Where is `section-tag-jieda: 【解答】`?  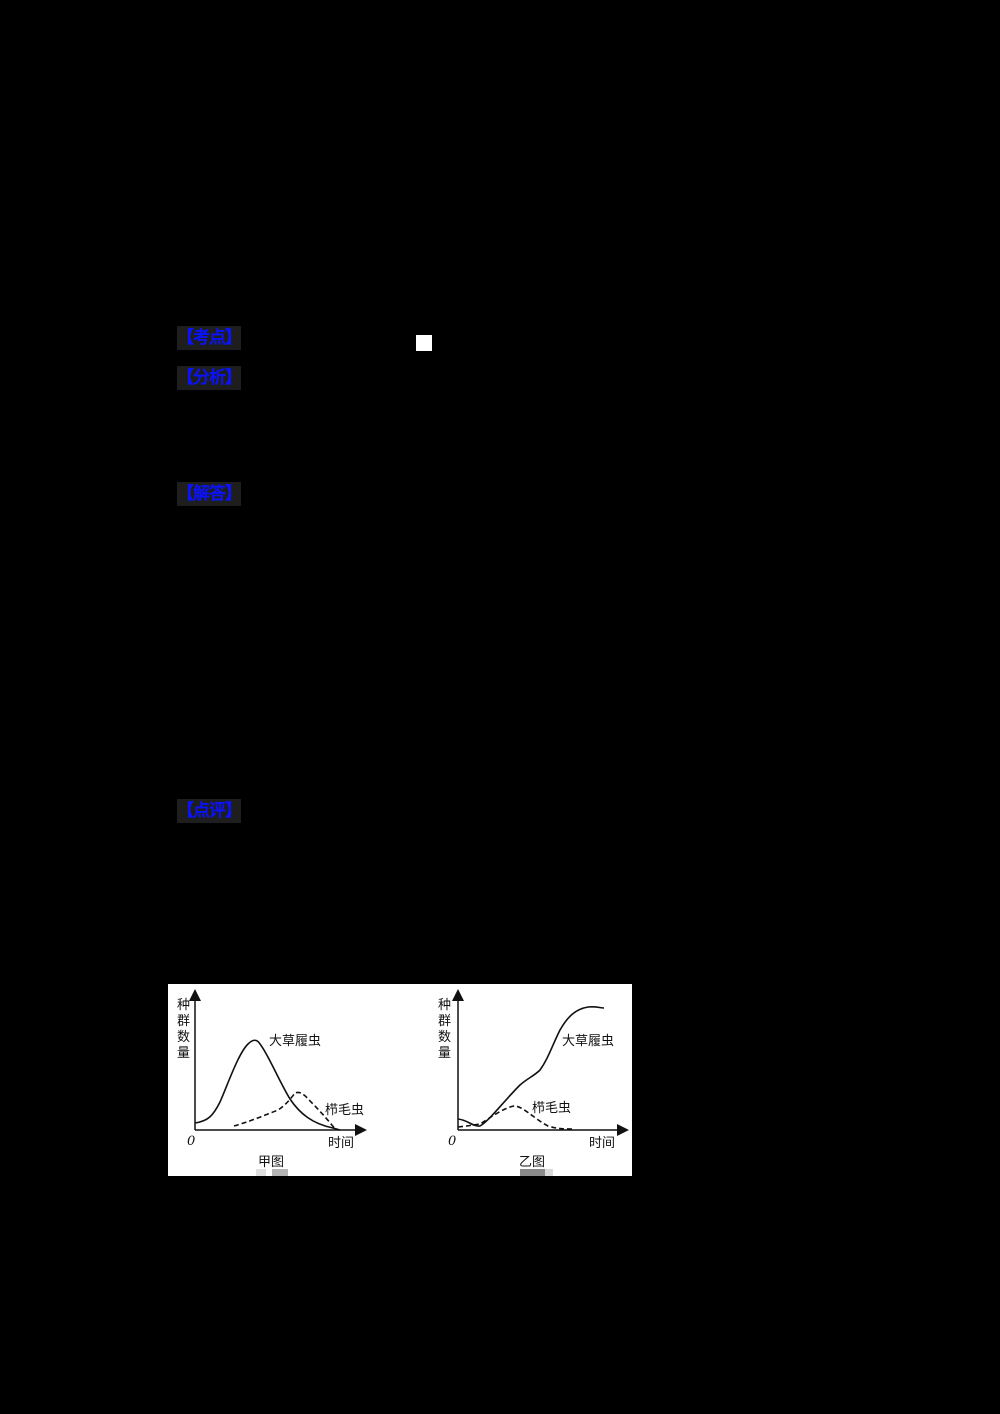
section-tag-jieda: 【解答】 is located at coordinates (209, 494).